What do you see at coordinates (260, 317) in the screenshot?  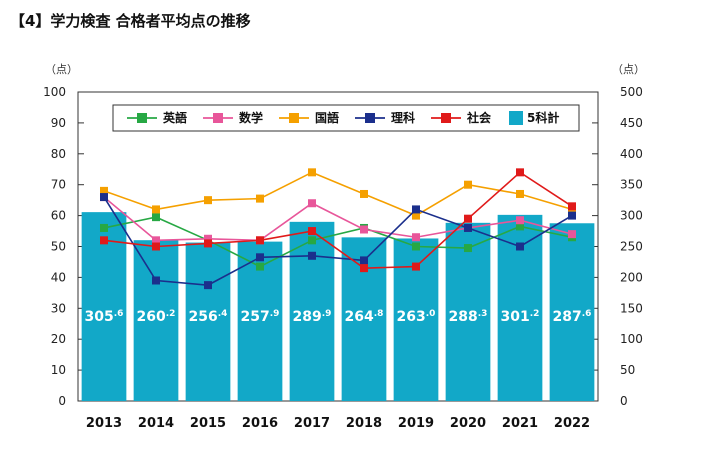 I see `bar-data-label: 257.9` at bounding box center [260, 317].